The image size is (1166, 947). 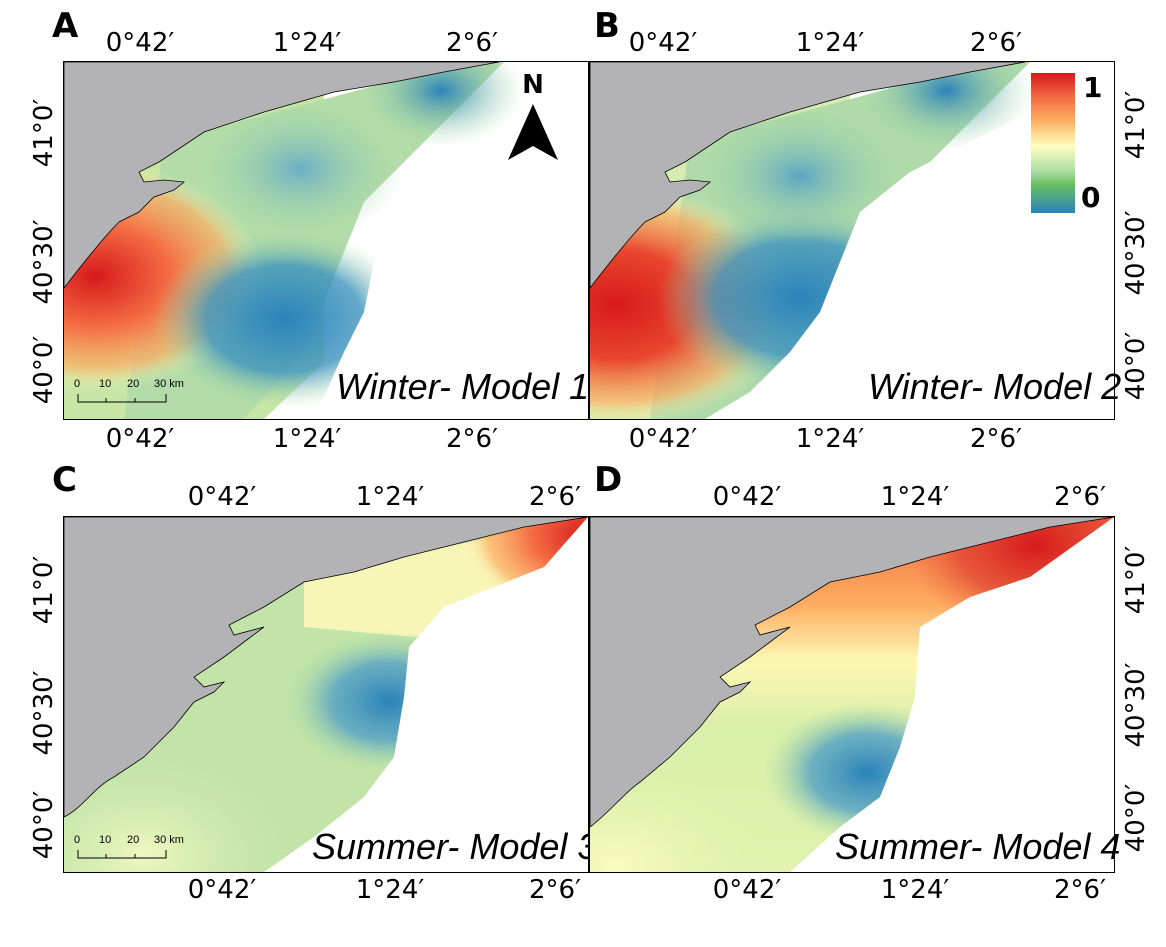 What do you see at coordinates (1080, 890) in the screenshot?
I see `tick-bottom-d-3: 2°6′` at bounding box center [1080, 890].